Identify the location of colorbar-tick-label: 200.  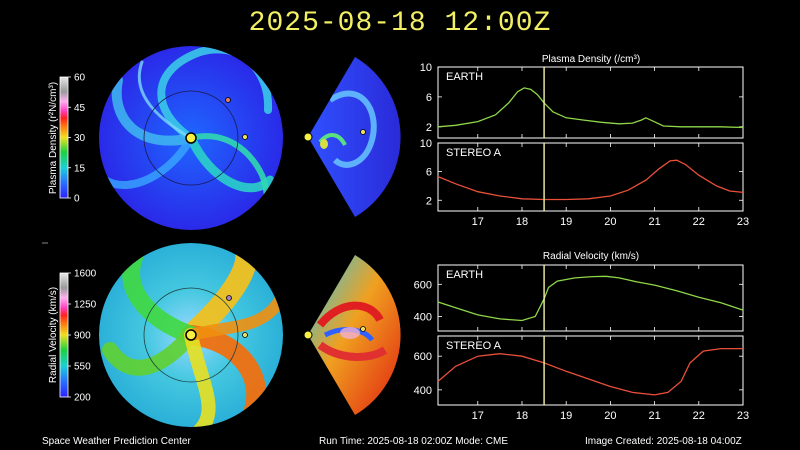
(82, 398).